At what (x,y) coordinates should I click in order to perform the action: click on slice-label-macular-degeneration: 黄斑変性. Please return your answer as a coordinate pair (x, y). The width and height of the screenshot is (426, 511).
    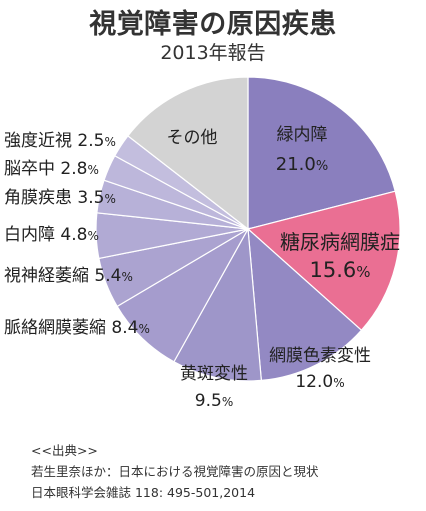
    Looking at the image, I should click on (214, 374).